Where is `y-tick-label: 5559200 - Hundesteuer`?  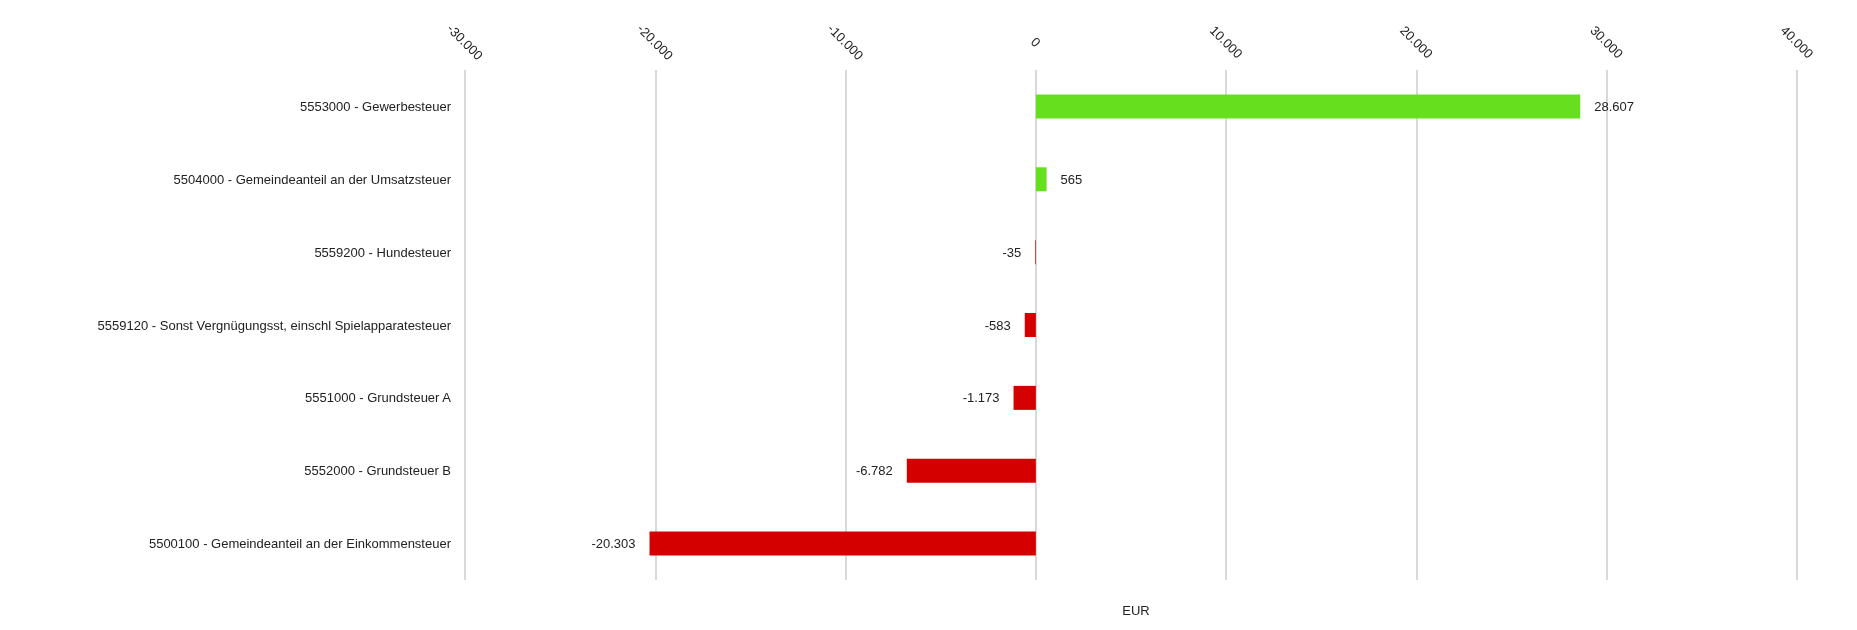
y-tick-label: 5559200 - Hundesteuer is located at coordinates (383, 252).